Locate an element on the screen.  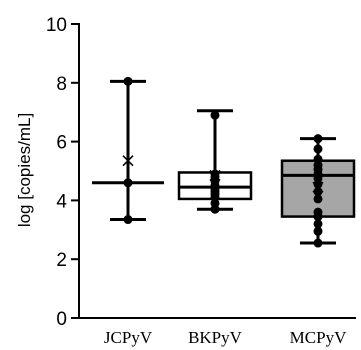
box-group-mcpyv is located at coordinates (318, 191).